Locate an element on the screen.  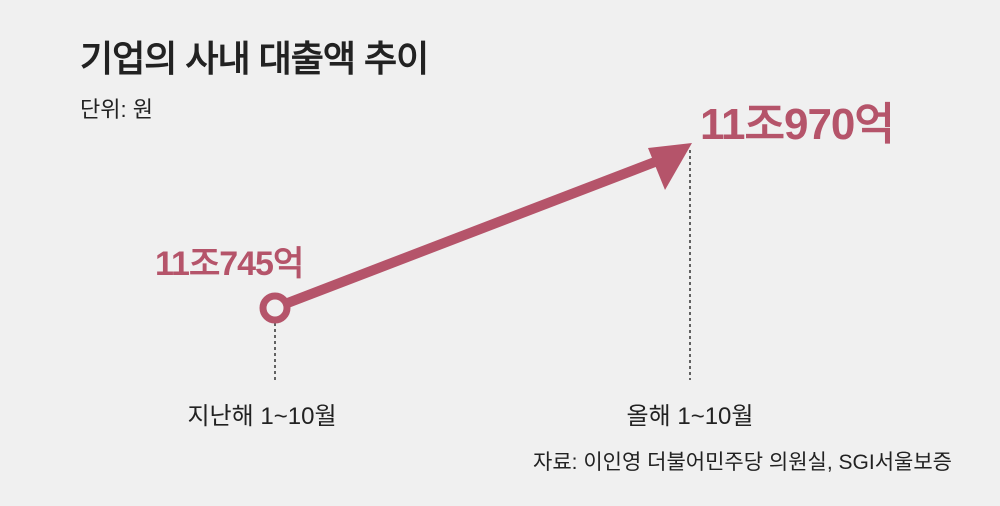
source-note: 자료: 이인영 더불어민주당 의원실, SGI서울보증 is located at coordinates (742, 462).